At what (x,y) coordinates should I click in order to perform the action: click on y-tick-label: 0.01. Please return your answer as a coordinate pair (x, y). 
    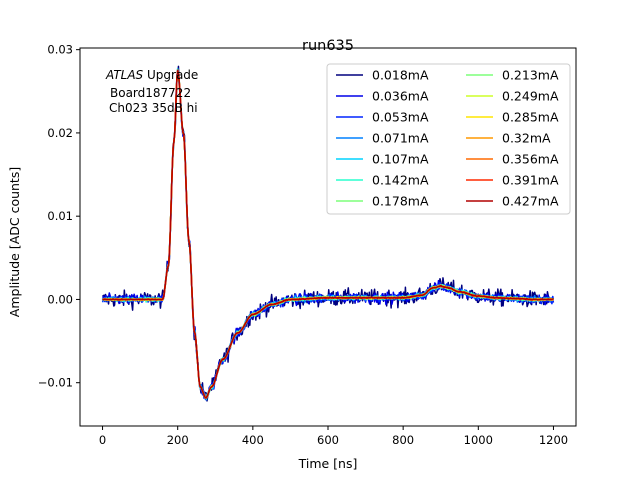
    Looking at the image, I should click on (60, 216).